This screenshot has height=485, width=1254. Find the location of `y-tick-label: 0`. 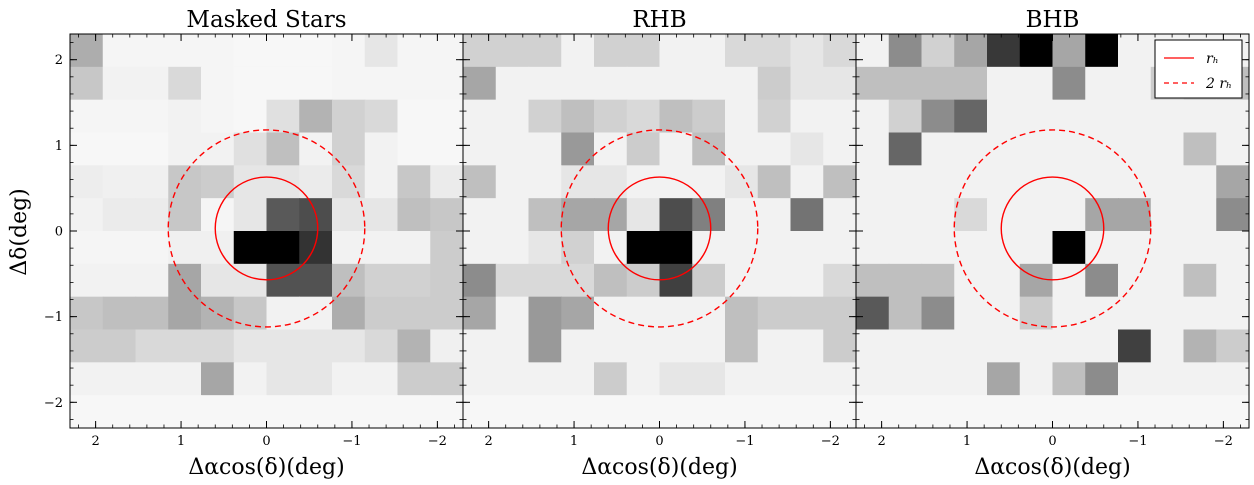

y-tick-label: 0 is located at coordinates (59, 232).